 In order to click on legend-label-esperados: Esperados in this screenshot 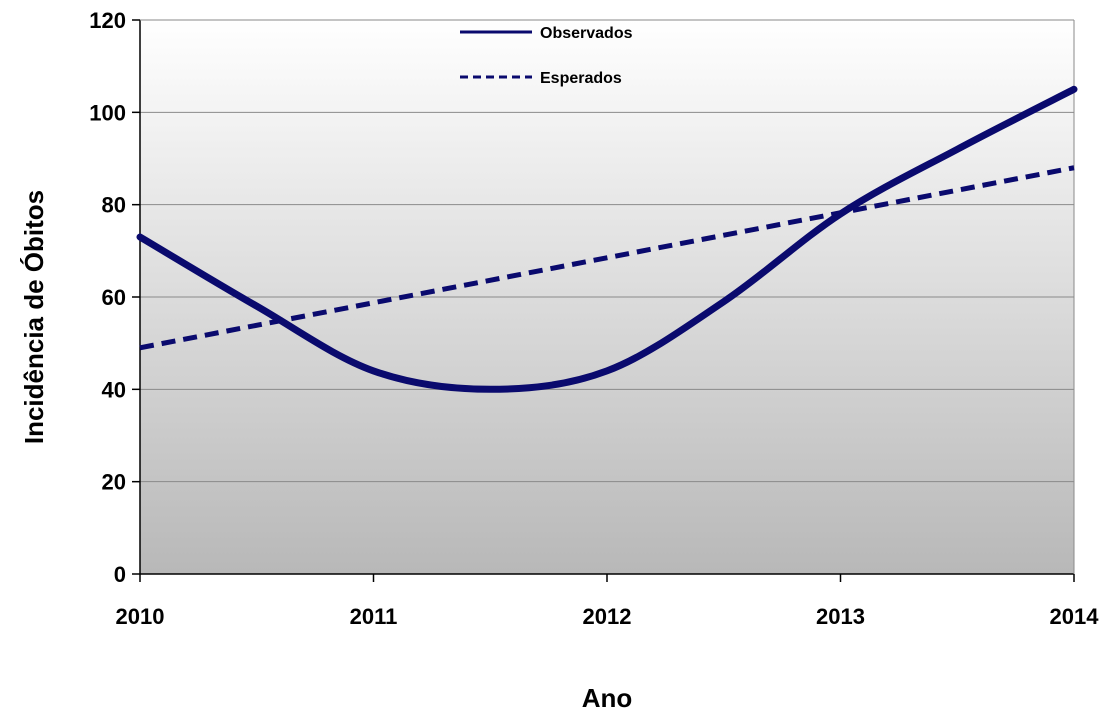, I will do `click(581, 78)`.